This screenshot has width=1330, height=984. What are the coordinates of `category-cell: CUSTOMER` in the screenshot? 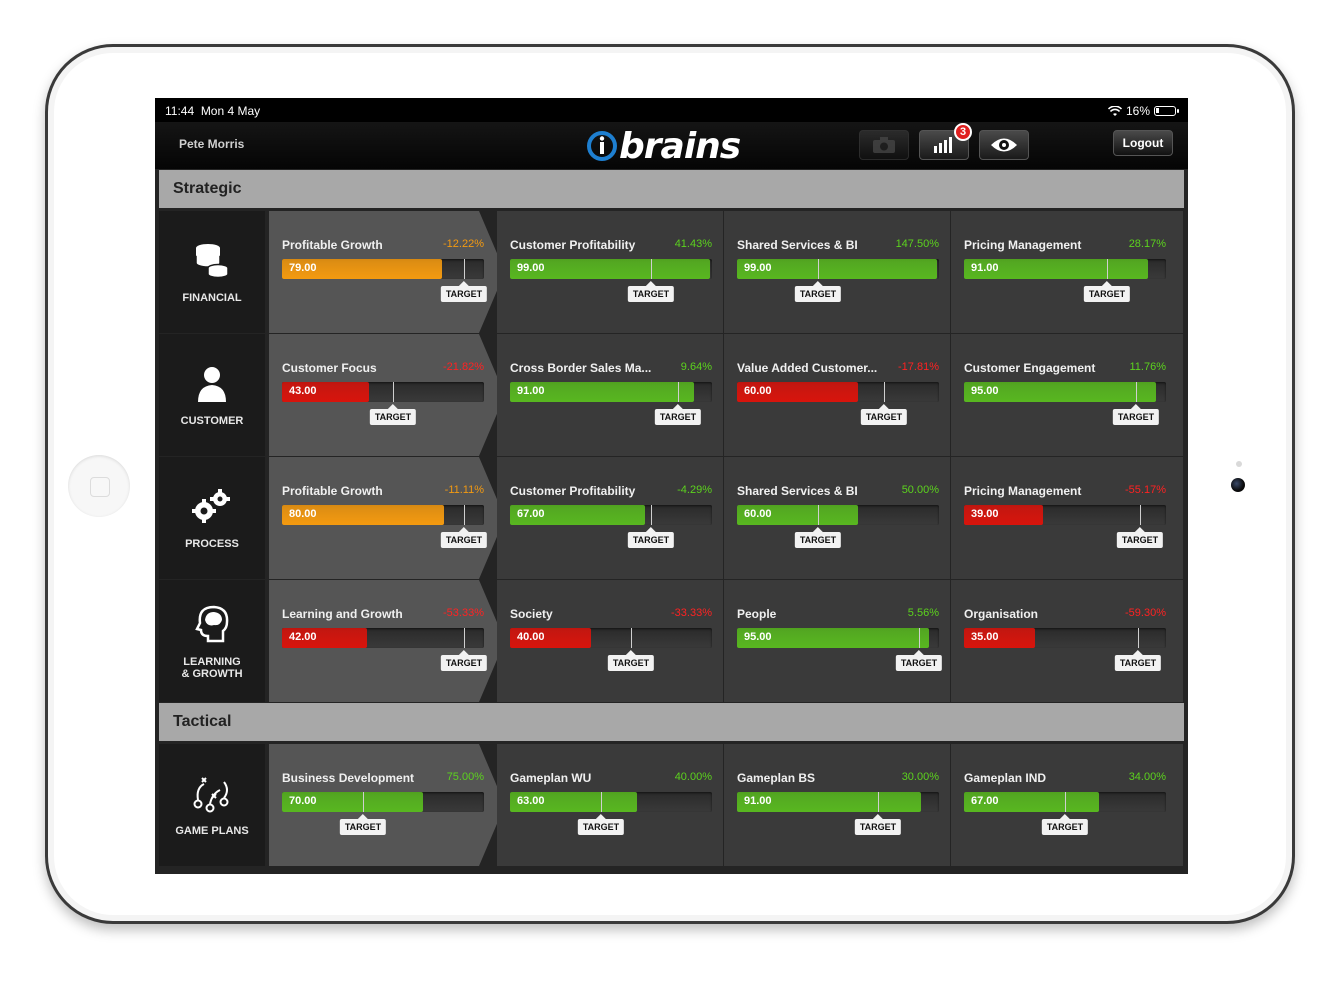 It's located at (212, 395).